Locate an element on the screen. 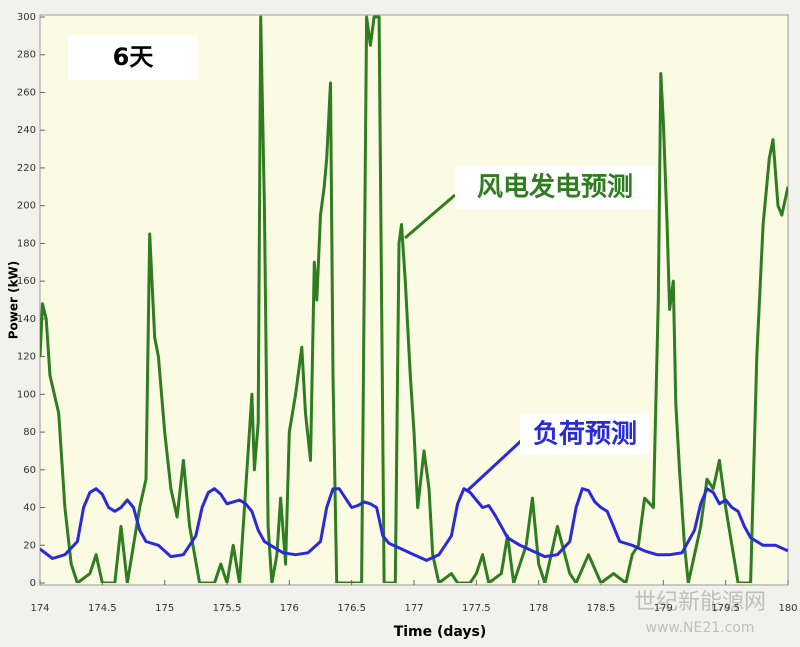 This screenshot has height=647, width=800. watermark: www.NE21.com is located at coordinates (700, 628).